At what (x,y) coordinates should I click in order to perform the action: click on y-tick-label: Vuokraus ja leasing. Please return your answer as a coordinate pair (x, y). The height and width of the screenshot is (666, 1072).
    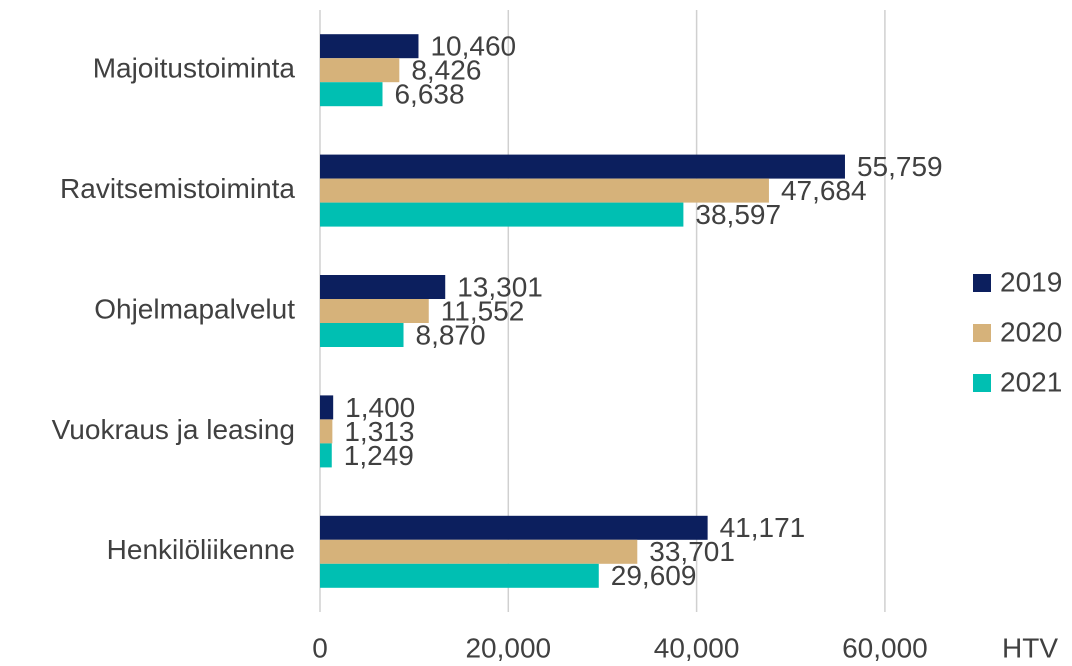
    Looking at the image, I should click on (173, 429).